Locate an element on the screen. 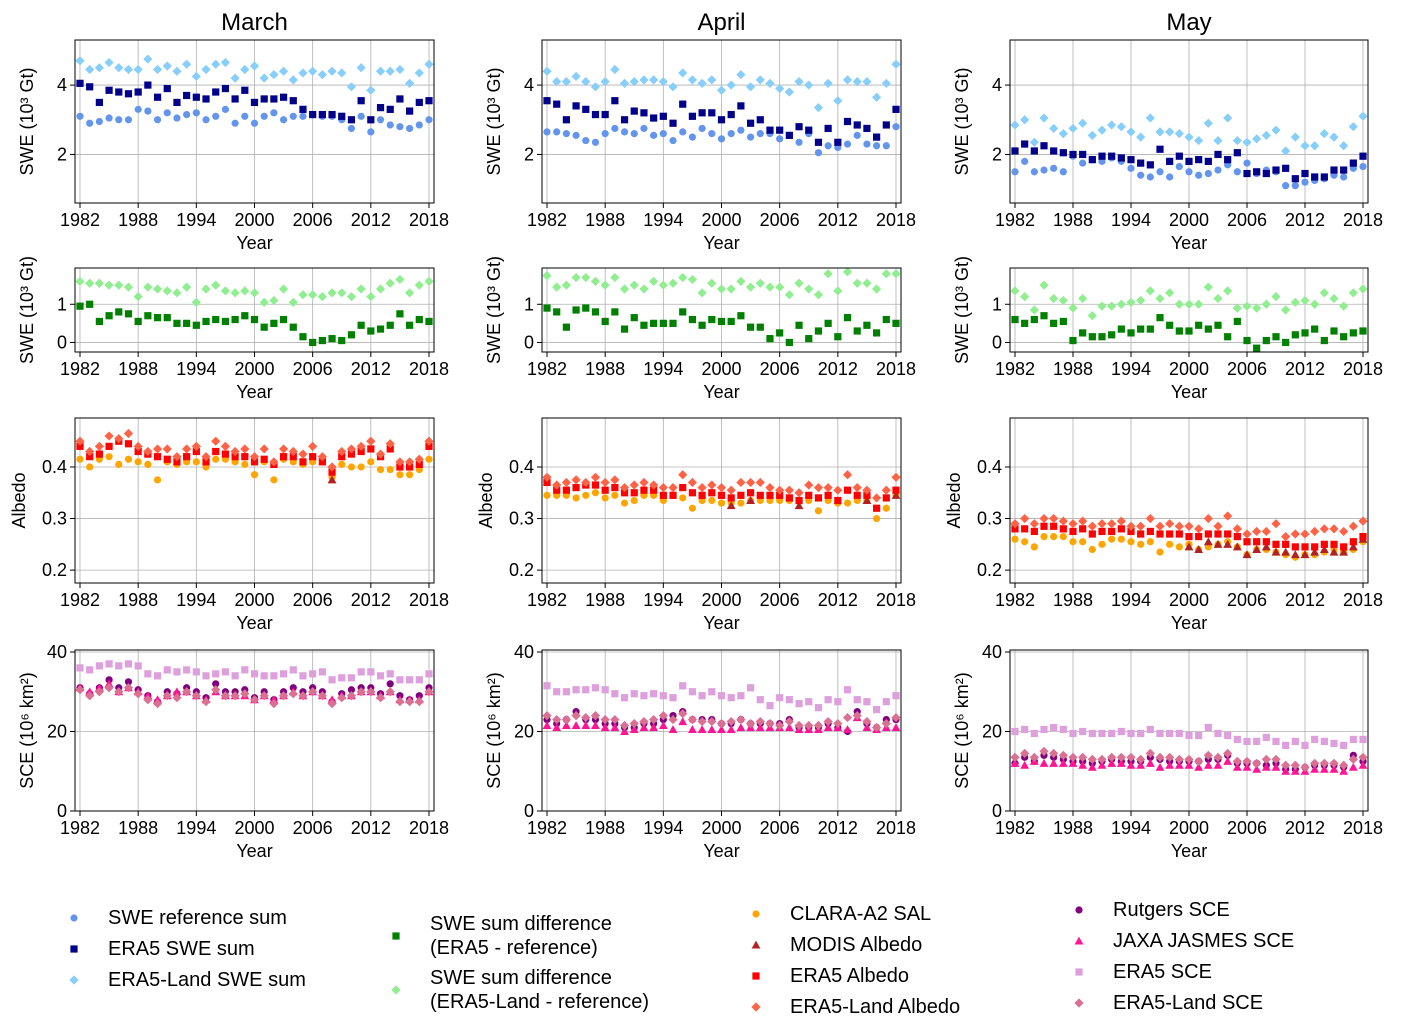  legend-label: ERA5 SCE is located at coordinates (1162, 972).